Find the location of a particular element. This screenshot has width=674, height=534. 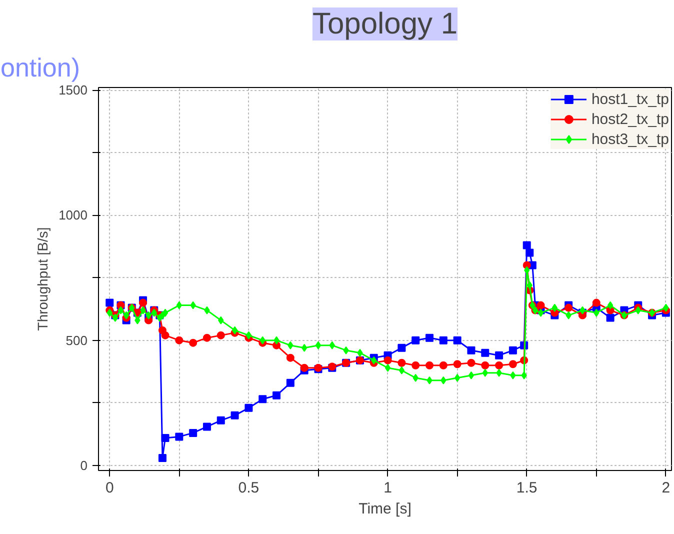

x-axis-title: Time [s] is located at coordinates (385, 509).